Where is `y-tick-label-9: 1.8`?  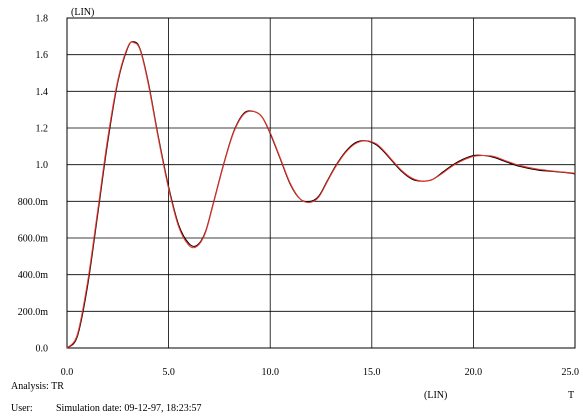 y-tick-label-9: 1.8 is located at coordinates (42, 19).